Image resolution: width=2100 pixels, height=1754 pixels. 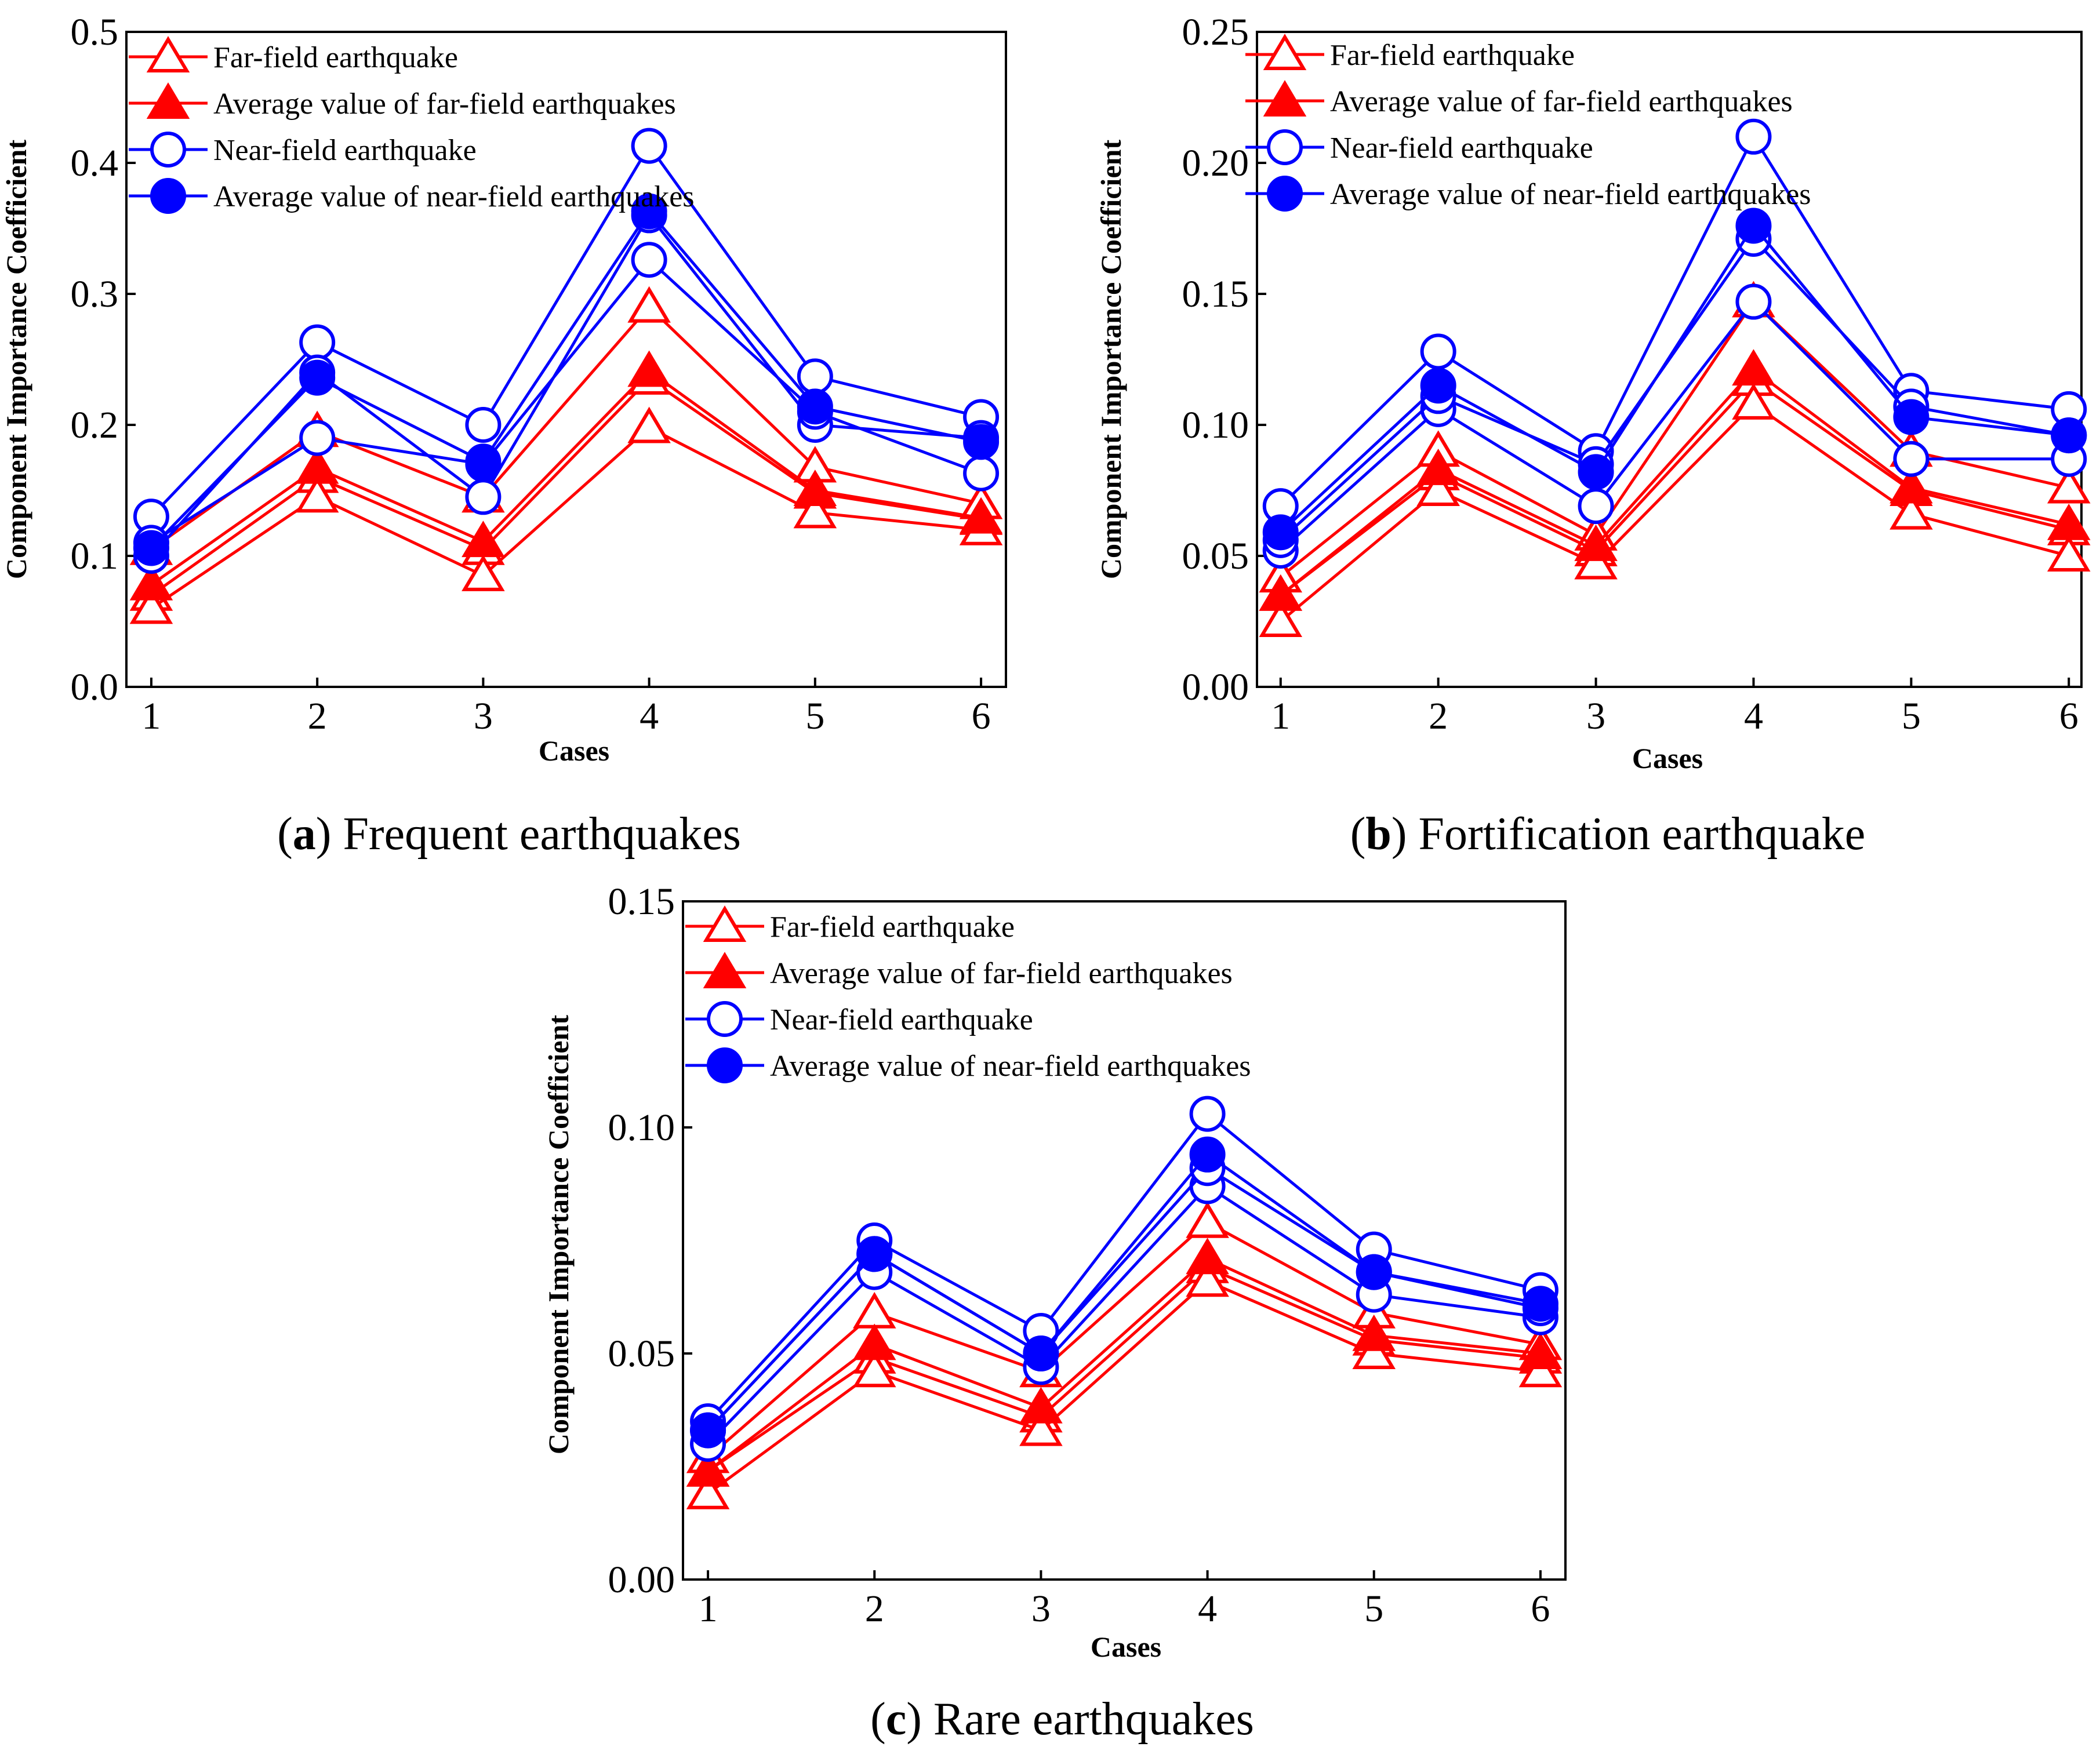 What do you see at coordinates (1062, 1719) in the screenshot?
I see `panel-c-caption: (c) Rare earthquakes` at bounding box center [1062, 1719].